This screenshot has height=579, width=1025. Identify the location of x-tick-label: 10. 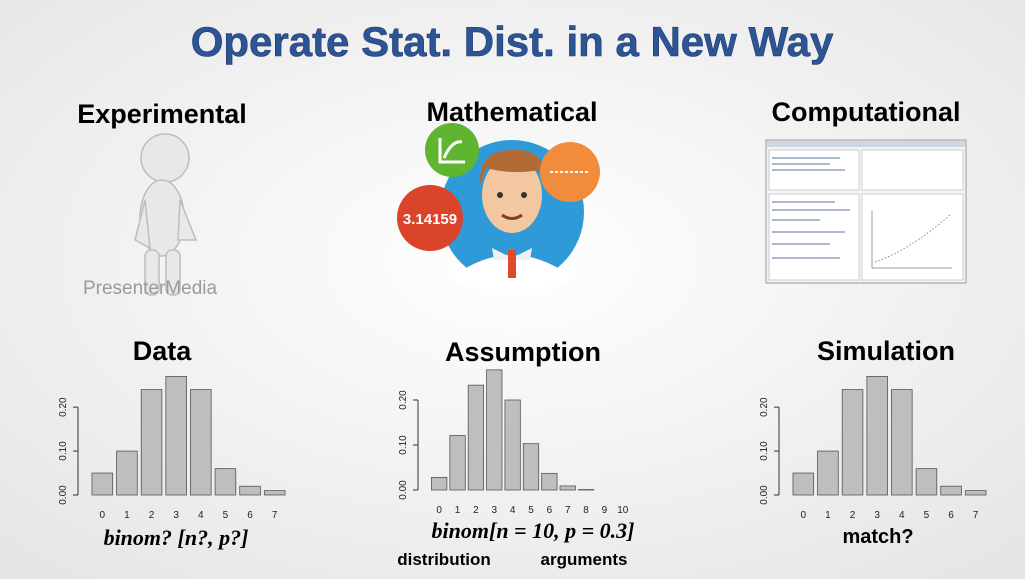
(623, 510).